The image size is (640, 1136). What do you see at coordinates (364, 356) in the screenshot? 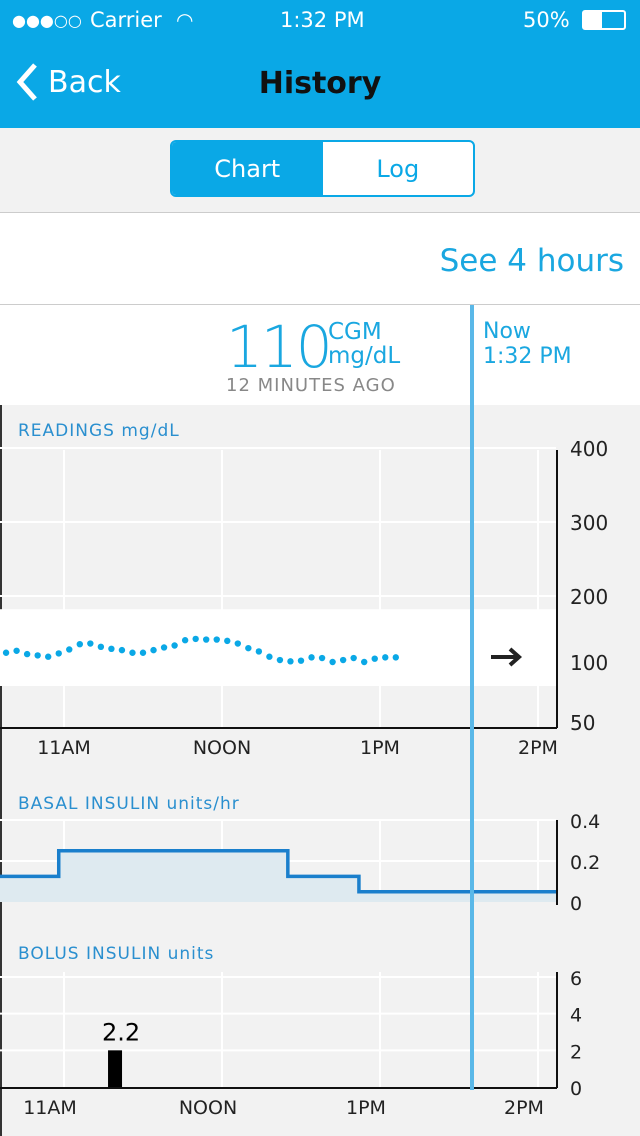
I see `unit-label: mg/dL` at bounding box center [364, 356].